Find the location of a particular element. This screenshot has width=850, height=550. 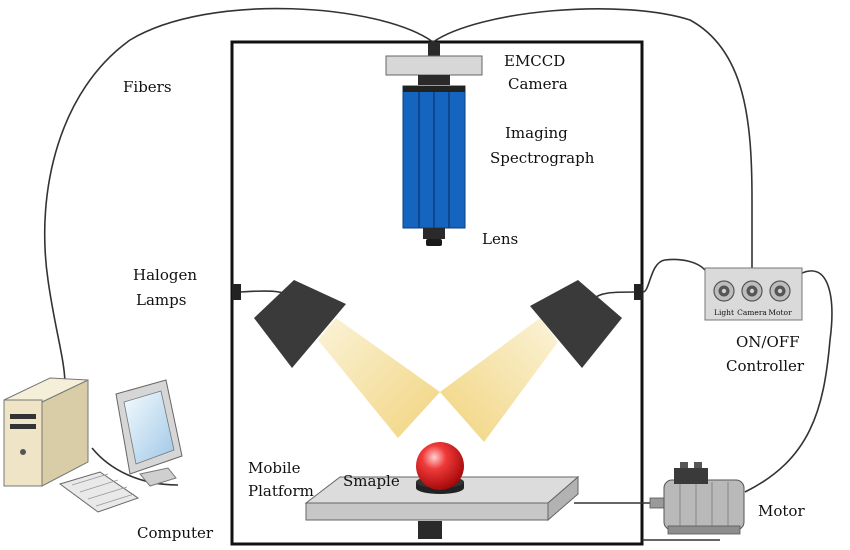

label-emccd-line1: EMCCD is located at coordinates (534, 61).